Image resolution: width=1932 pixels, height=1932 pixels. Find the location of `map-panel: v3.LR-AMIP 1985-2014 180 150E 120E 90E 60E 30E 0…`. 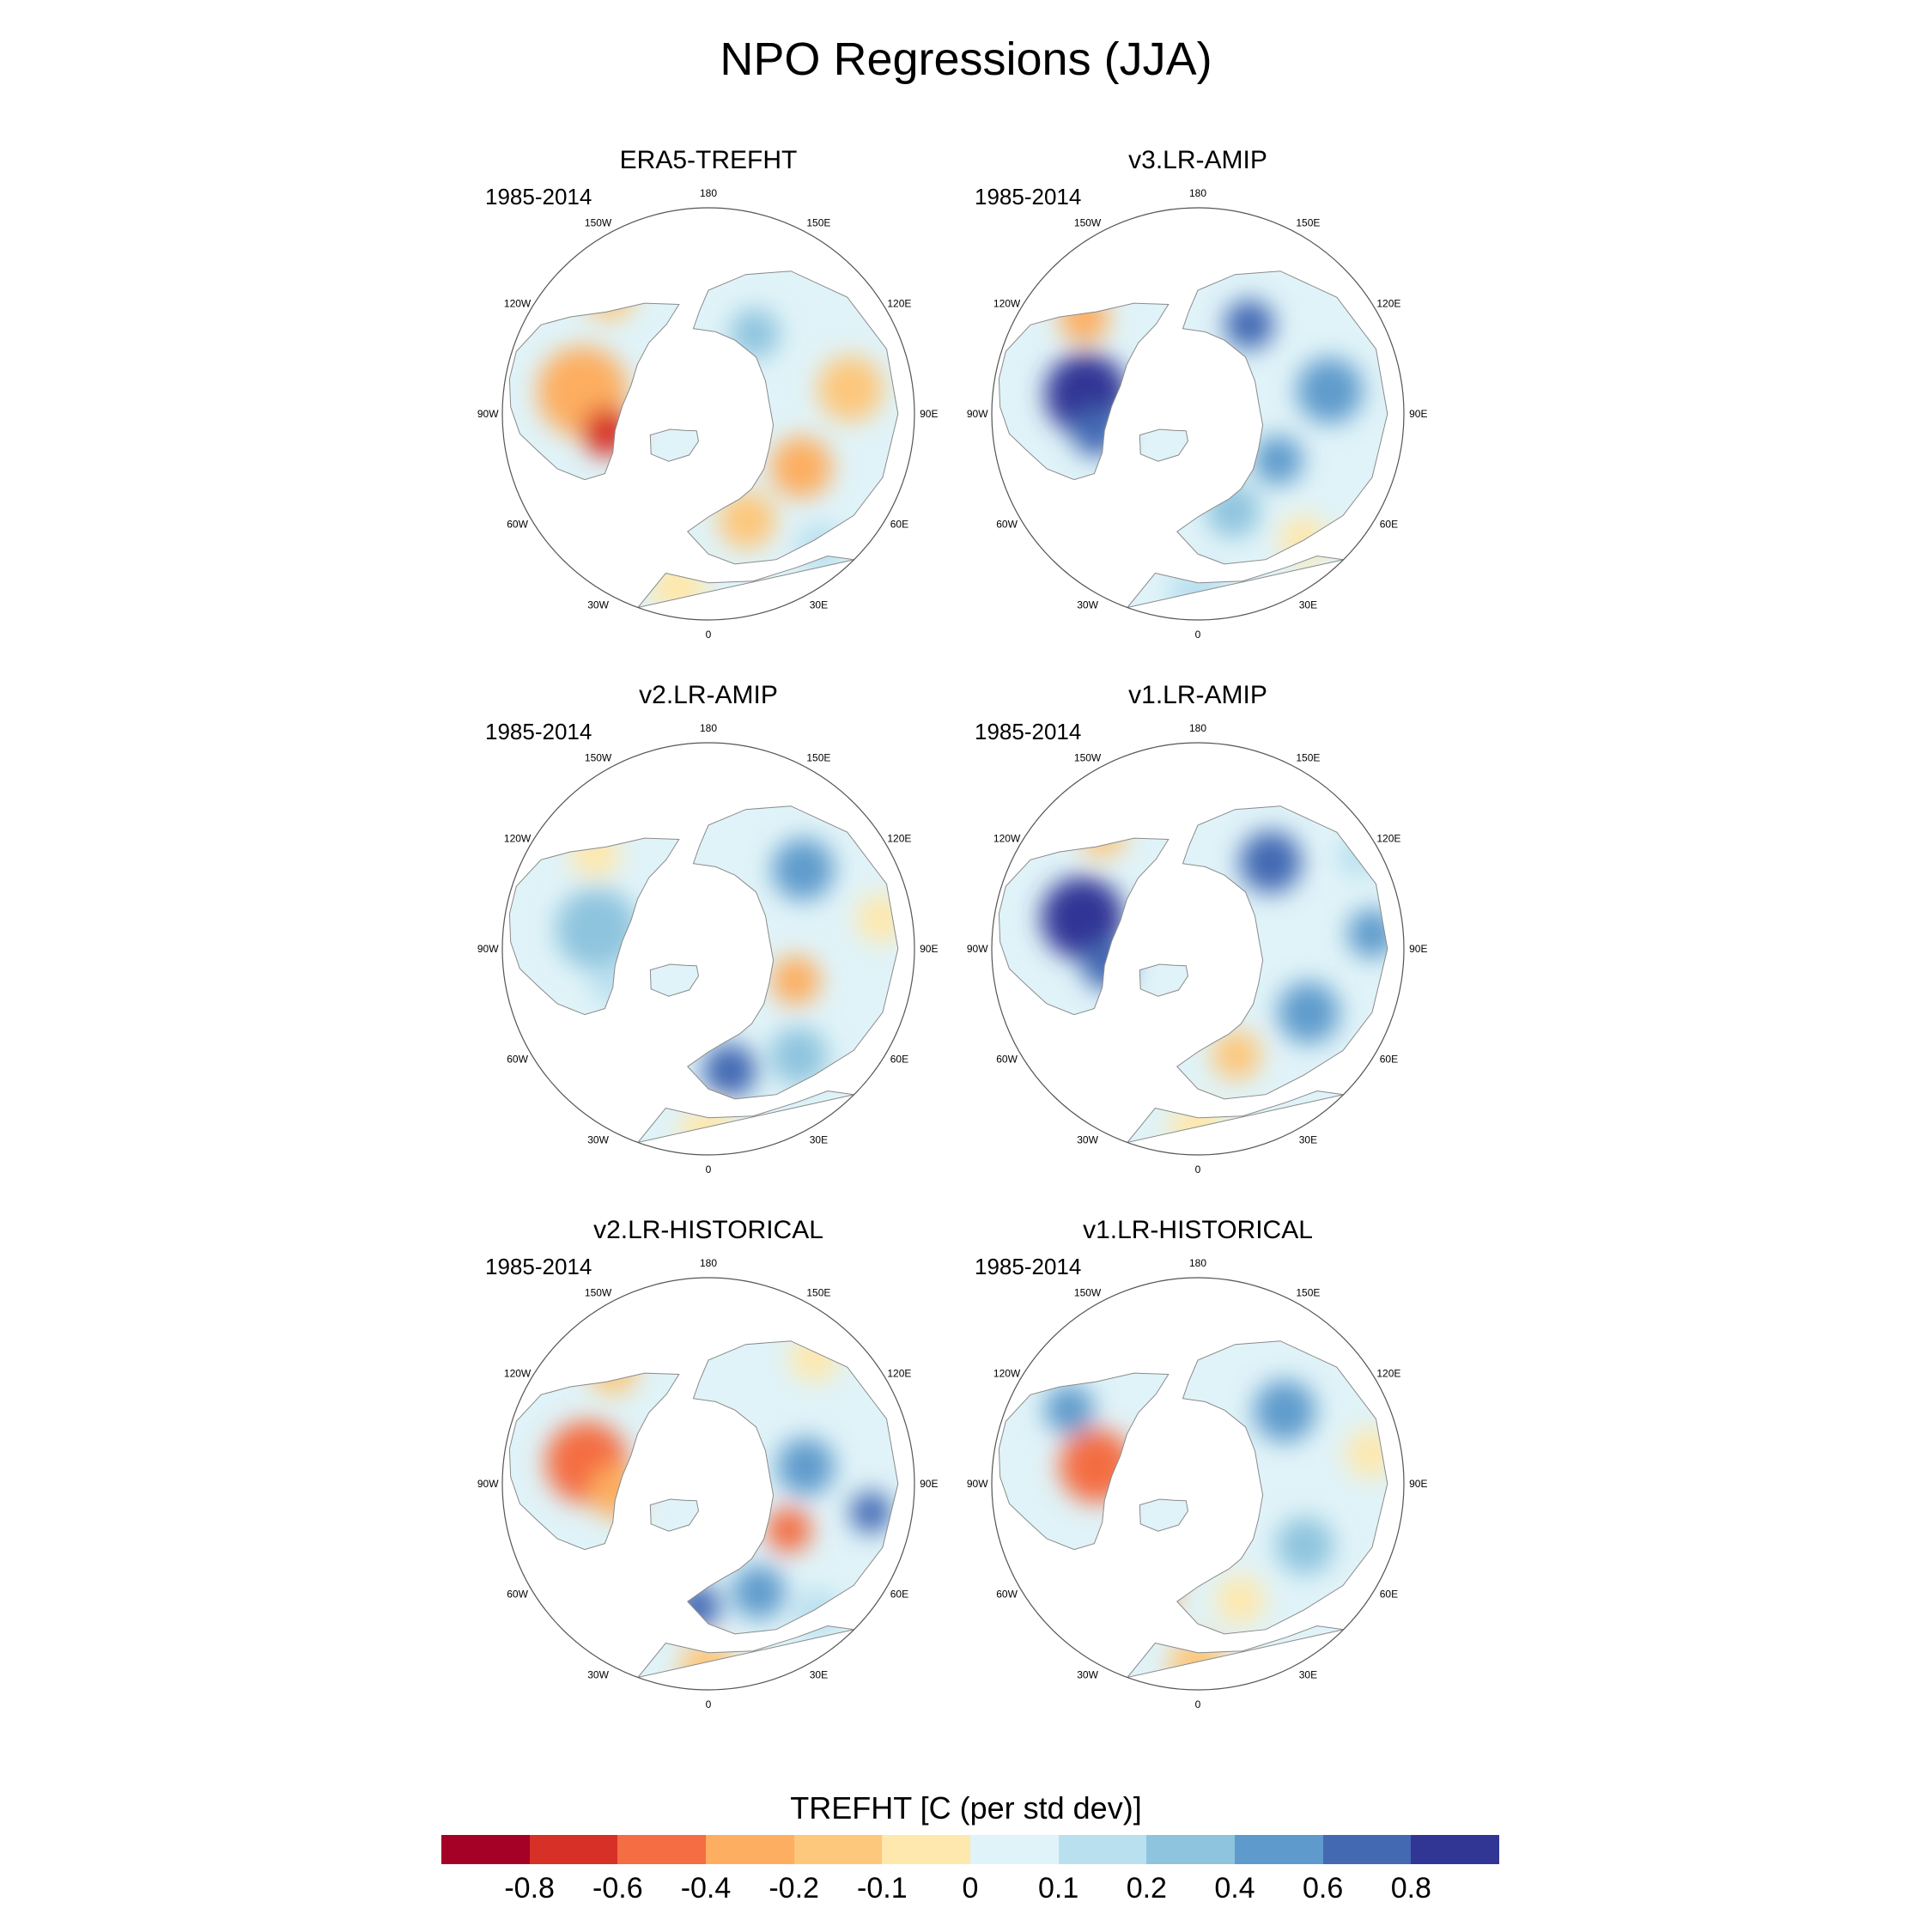

map-panel: v3.LR-AMIP 1985-2014 180 150E 120E 90E 60E 30E 0… is located at coordinates (1197, 403).